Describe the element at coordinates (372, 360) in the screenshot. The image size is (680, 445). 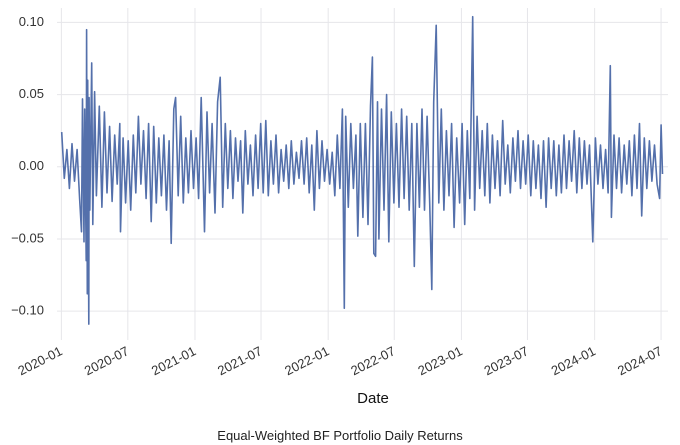
I see `x-tick-label: 2022-07` at that location.